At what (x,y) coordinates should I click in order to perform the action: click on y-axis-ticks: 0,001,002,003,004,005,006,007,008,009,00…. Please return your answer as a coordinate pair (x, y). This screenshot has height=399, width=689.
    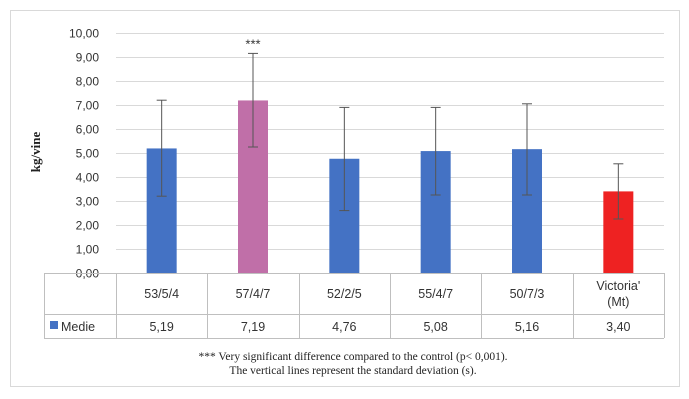
    Looking at the image, I should click on (84, 154).